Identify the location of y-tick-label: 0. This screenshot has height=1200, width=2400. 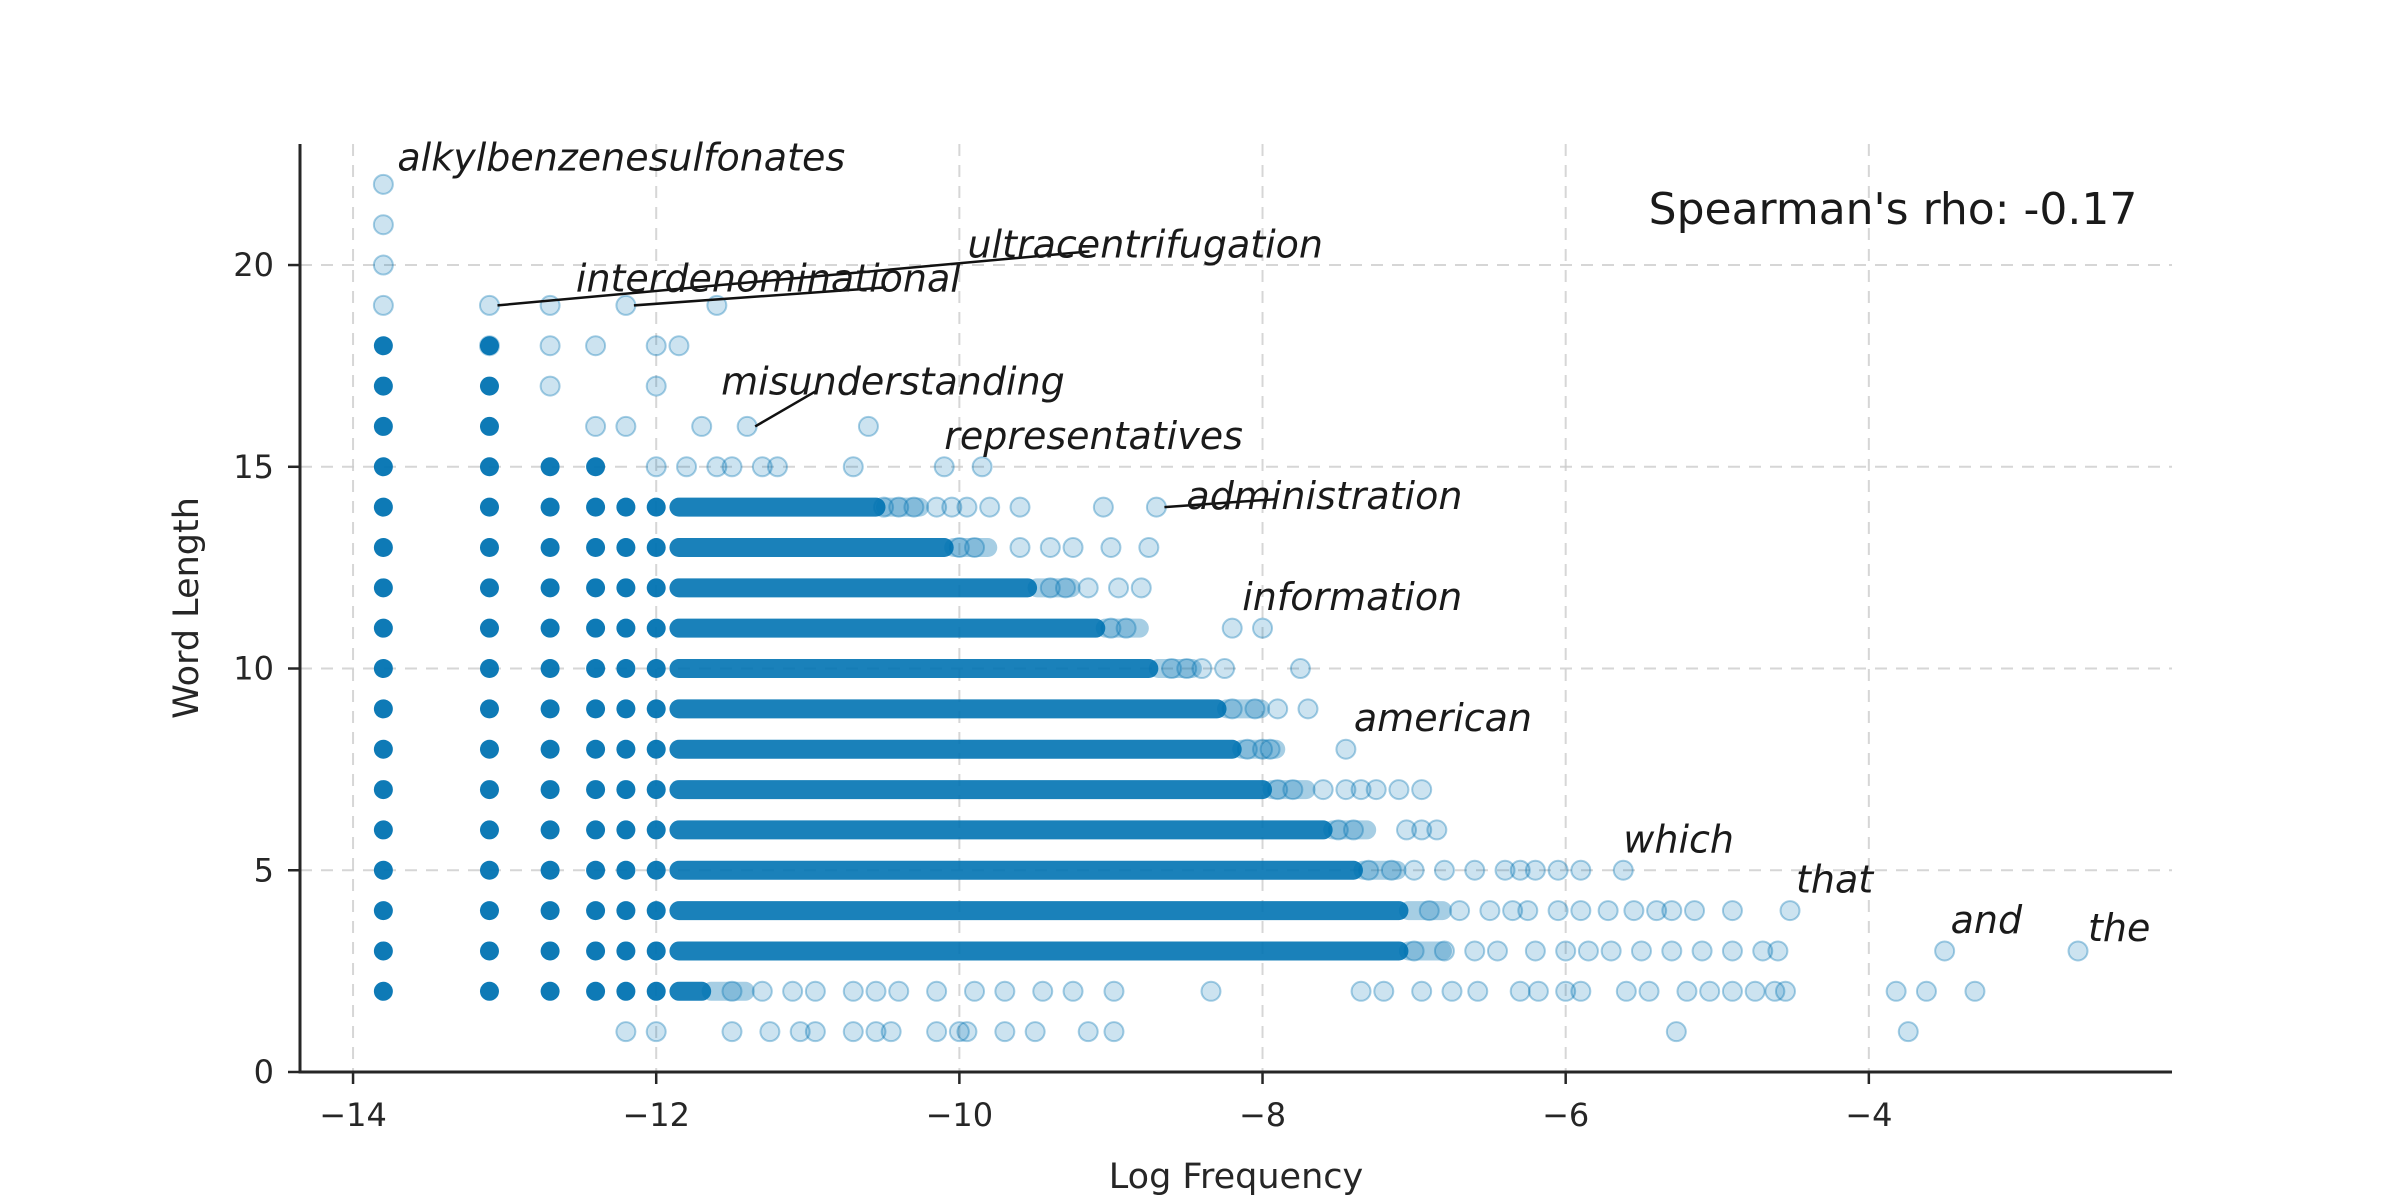
(264, 1072).